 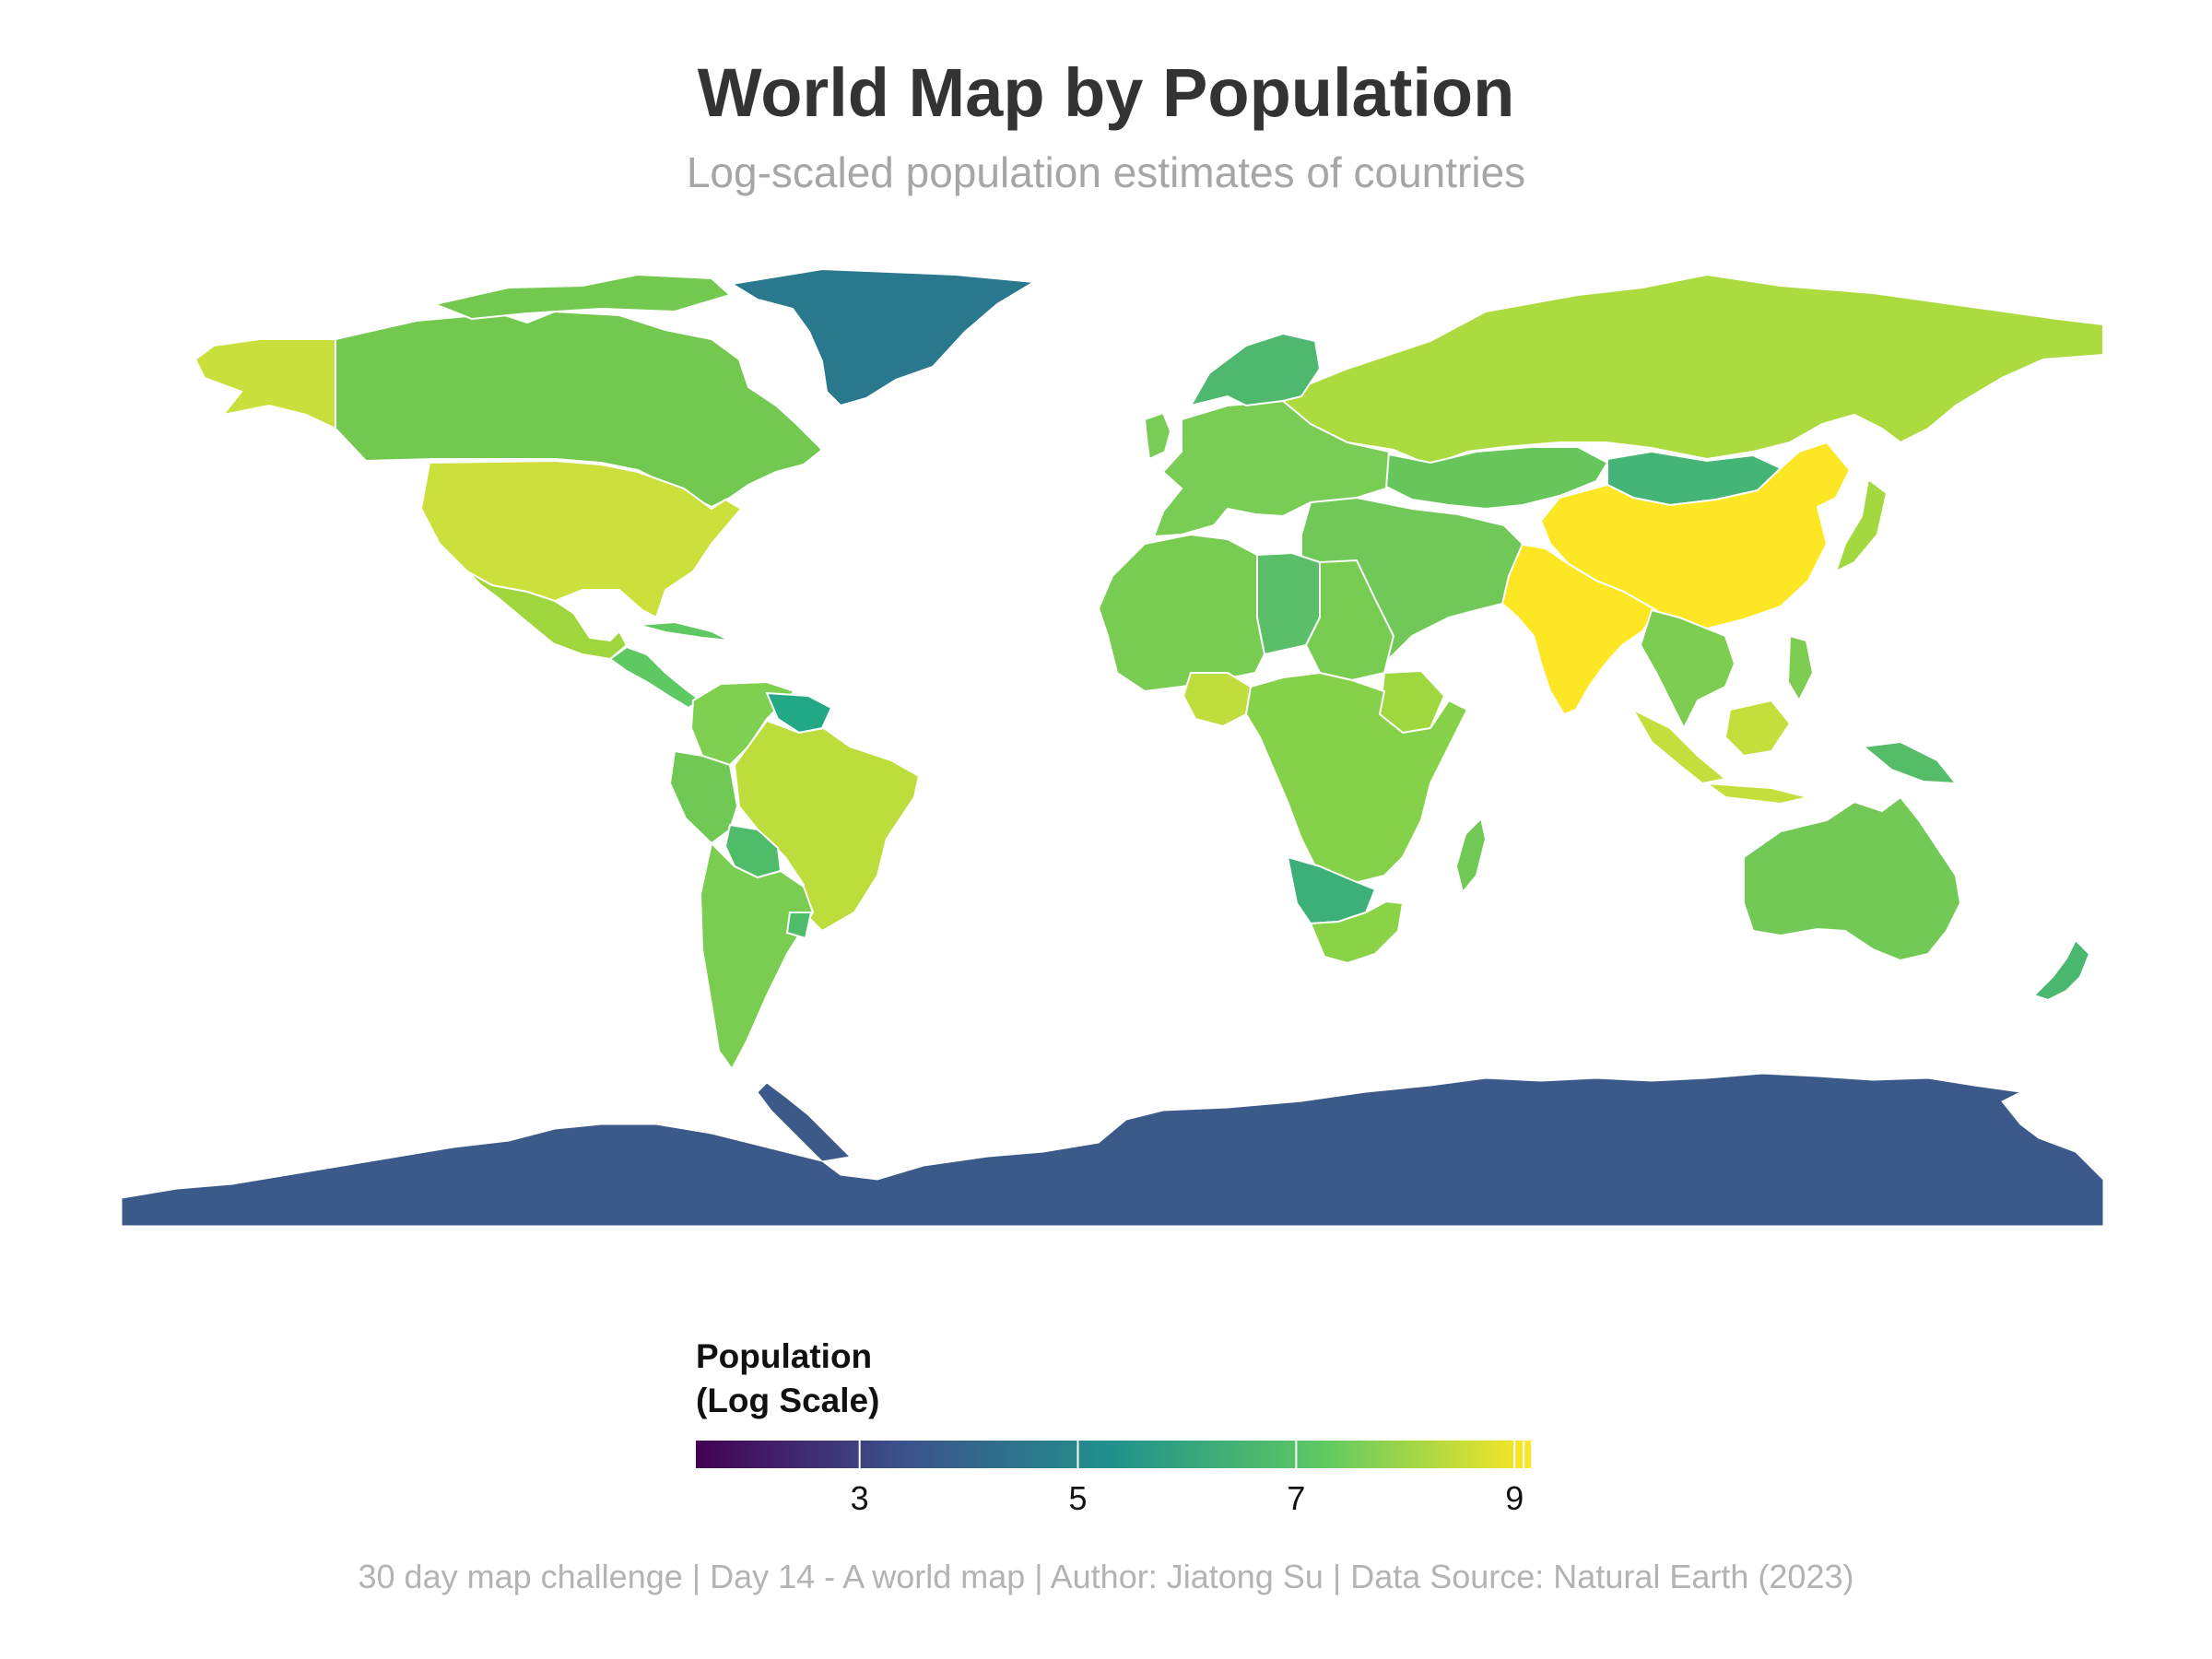 I want to click on region-uk, so click(x=1157, y=436).